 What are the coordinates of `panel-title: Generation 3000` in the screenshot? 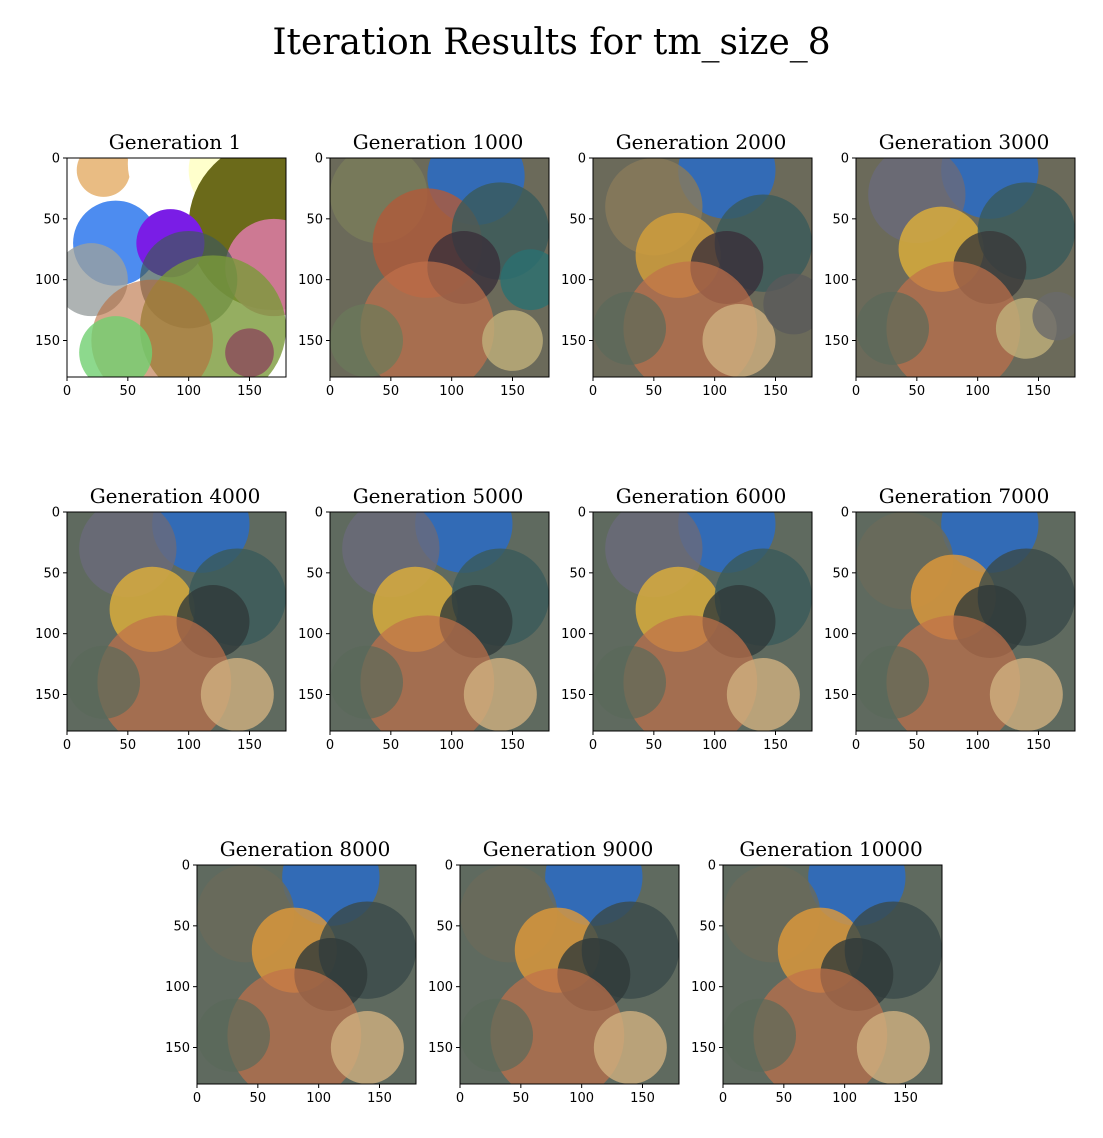 It's located at (964, 142).